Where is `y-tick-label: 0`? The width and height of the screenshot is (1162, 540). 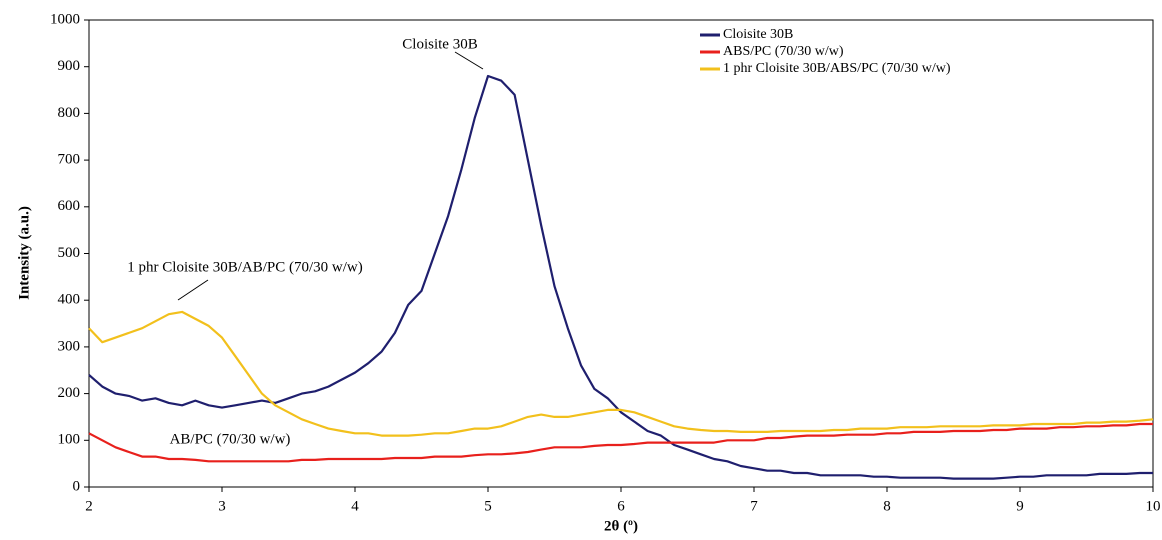
y-tick-label: 0 is located at coordinates (77, 486).